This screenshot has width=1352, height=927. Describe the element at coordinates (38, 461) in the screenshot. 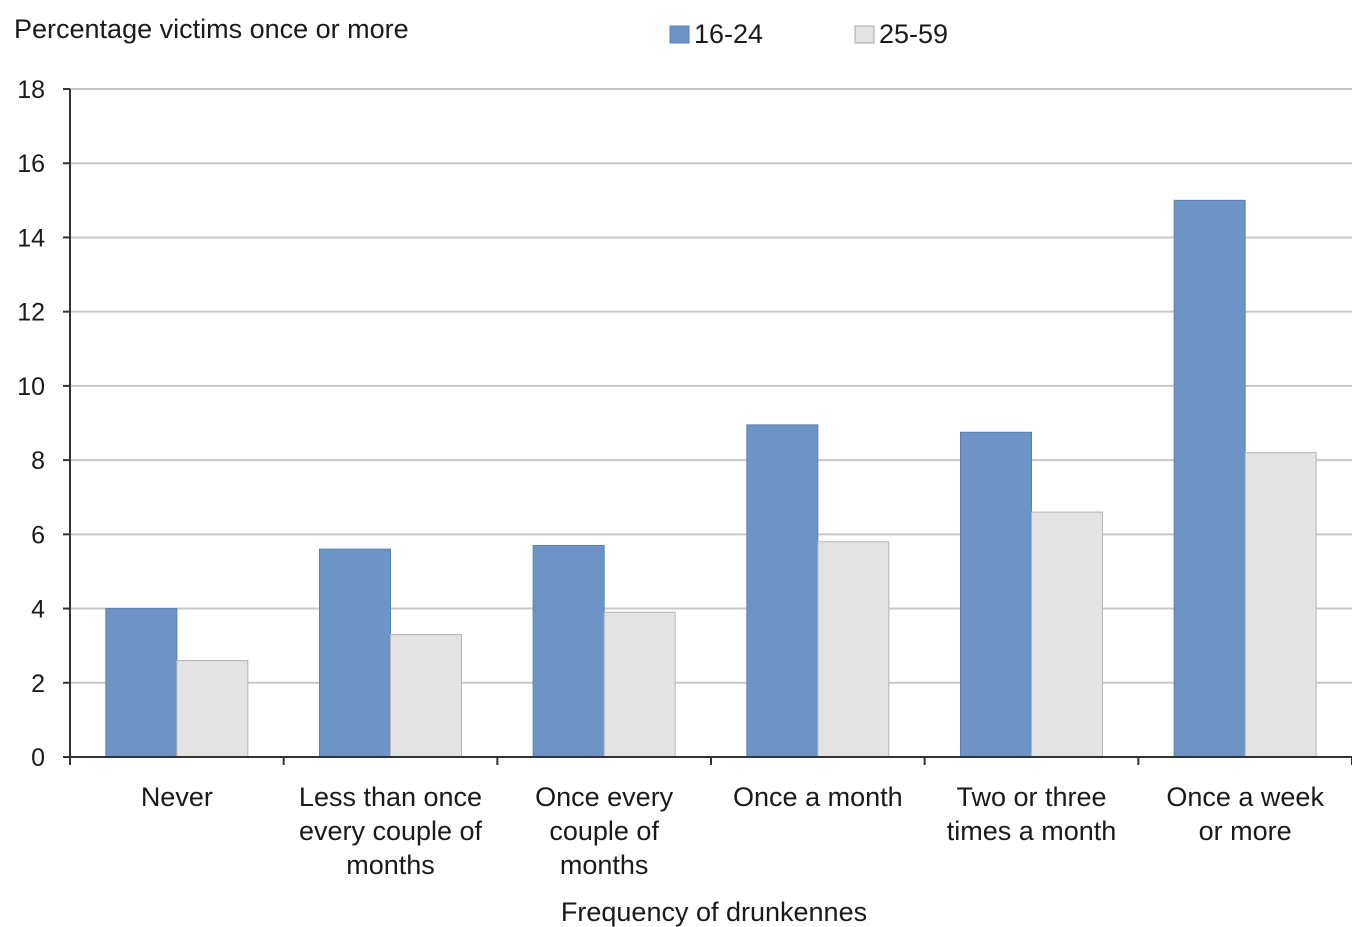

I see `y-tick-label: 8` at that location.